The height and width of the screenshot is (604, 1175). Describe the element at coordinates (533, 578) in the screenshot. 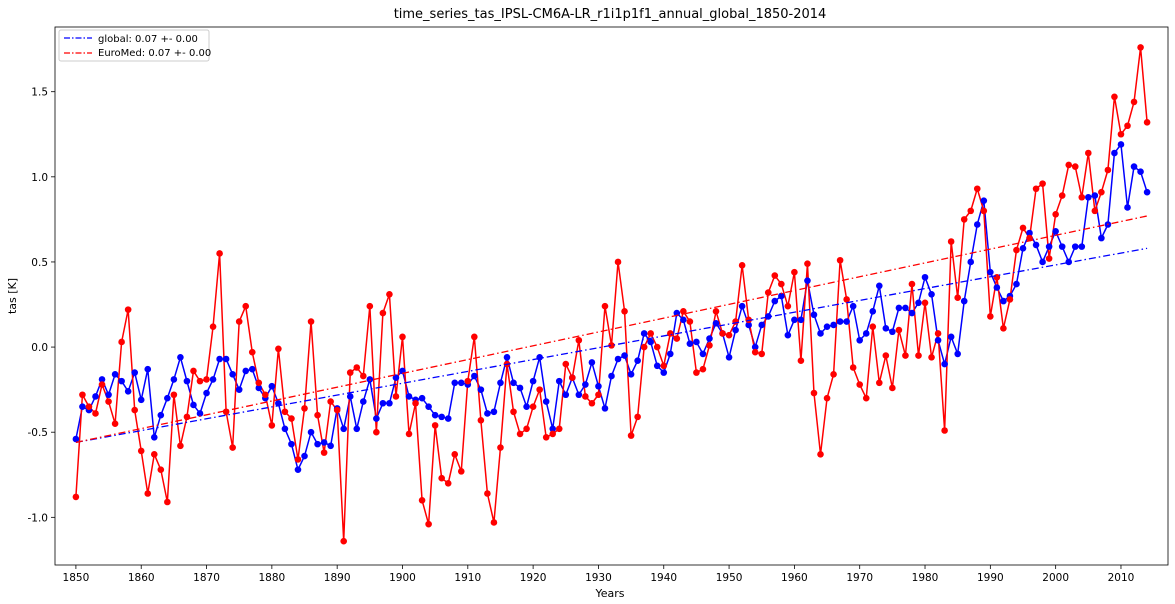

I see `x-tick-label: 1920` at that location.